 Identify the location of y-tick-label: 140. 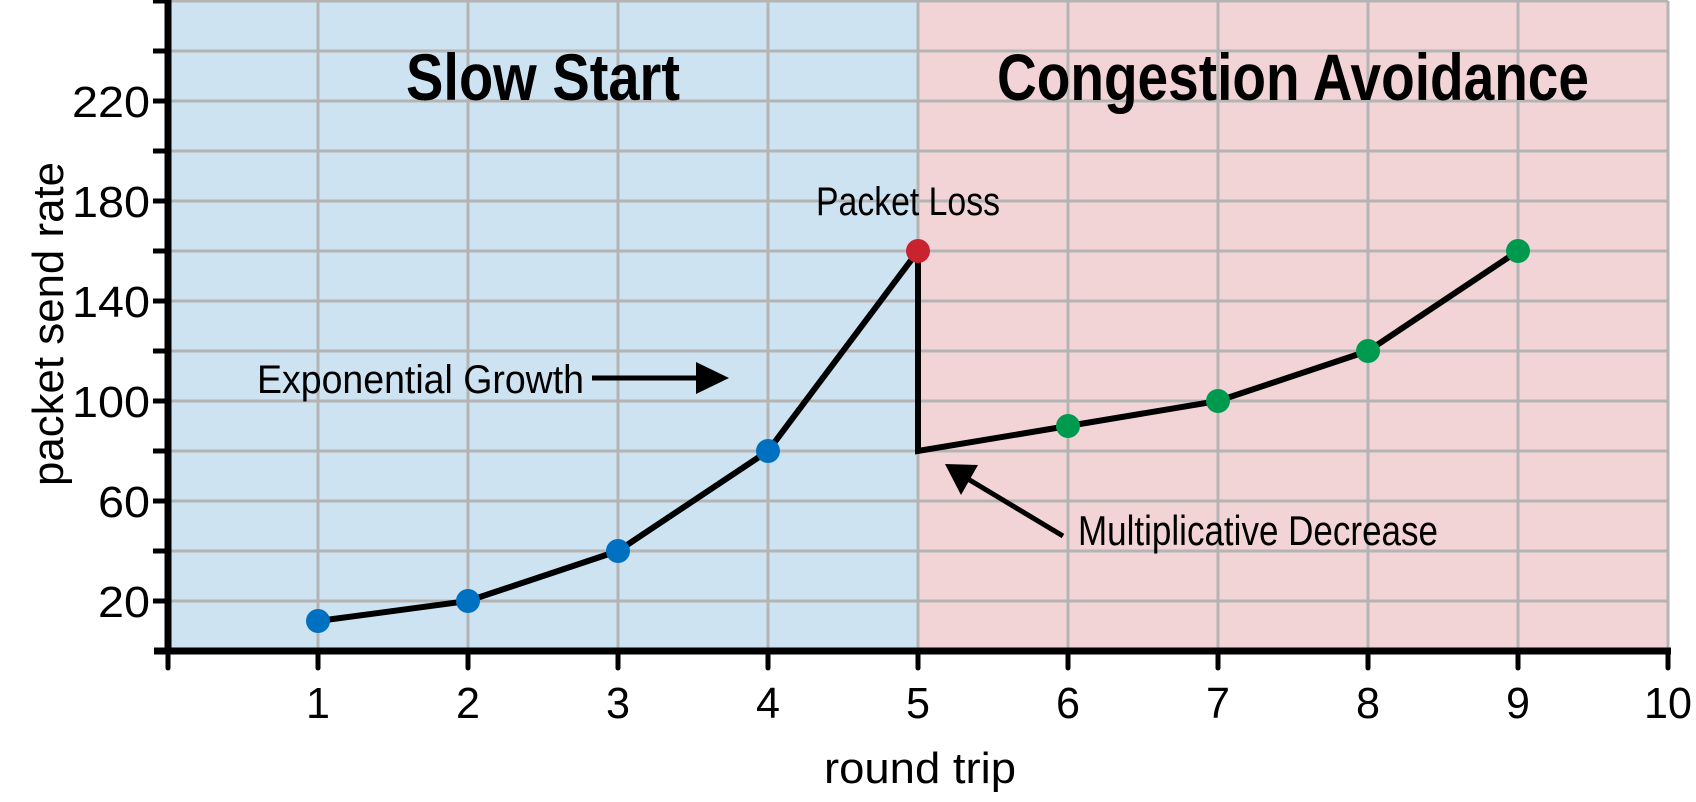
(111, 302).